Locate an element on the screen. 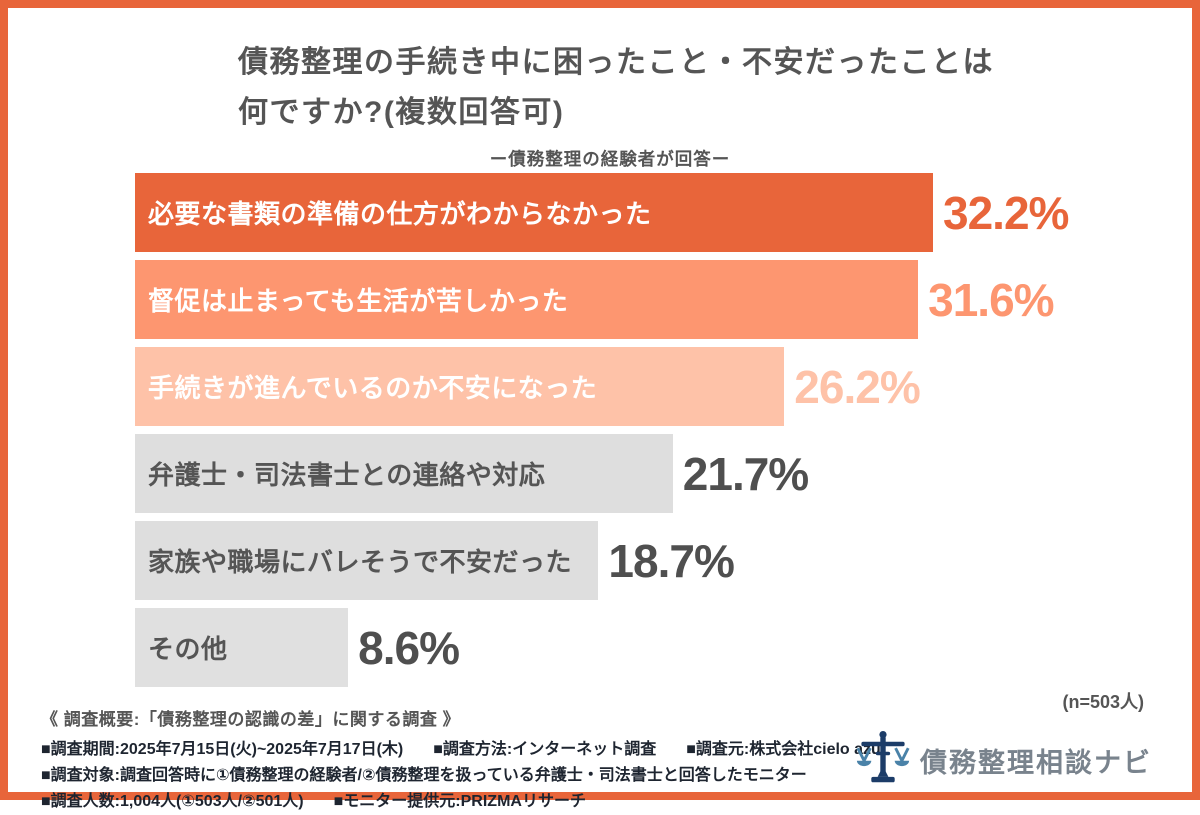  bar-value-label: 31.6% is located at coordinates (991, 299).